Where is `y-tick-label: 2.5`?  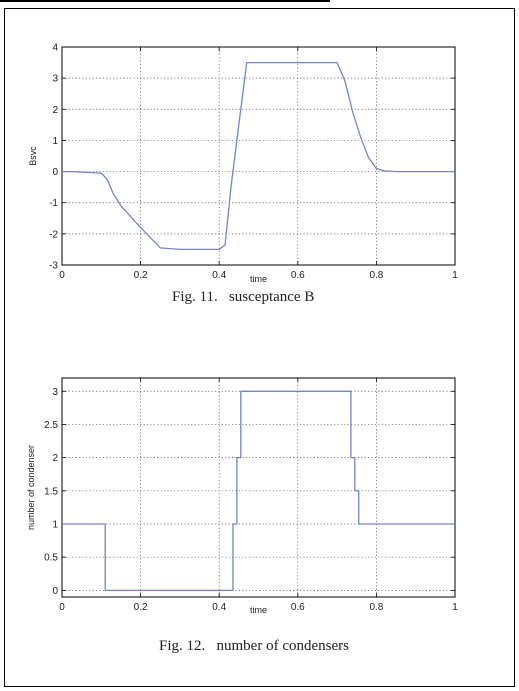 y-tick-label: 2.5 is located at coordinates (51, 425).